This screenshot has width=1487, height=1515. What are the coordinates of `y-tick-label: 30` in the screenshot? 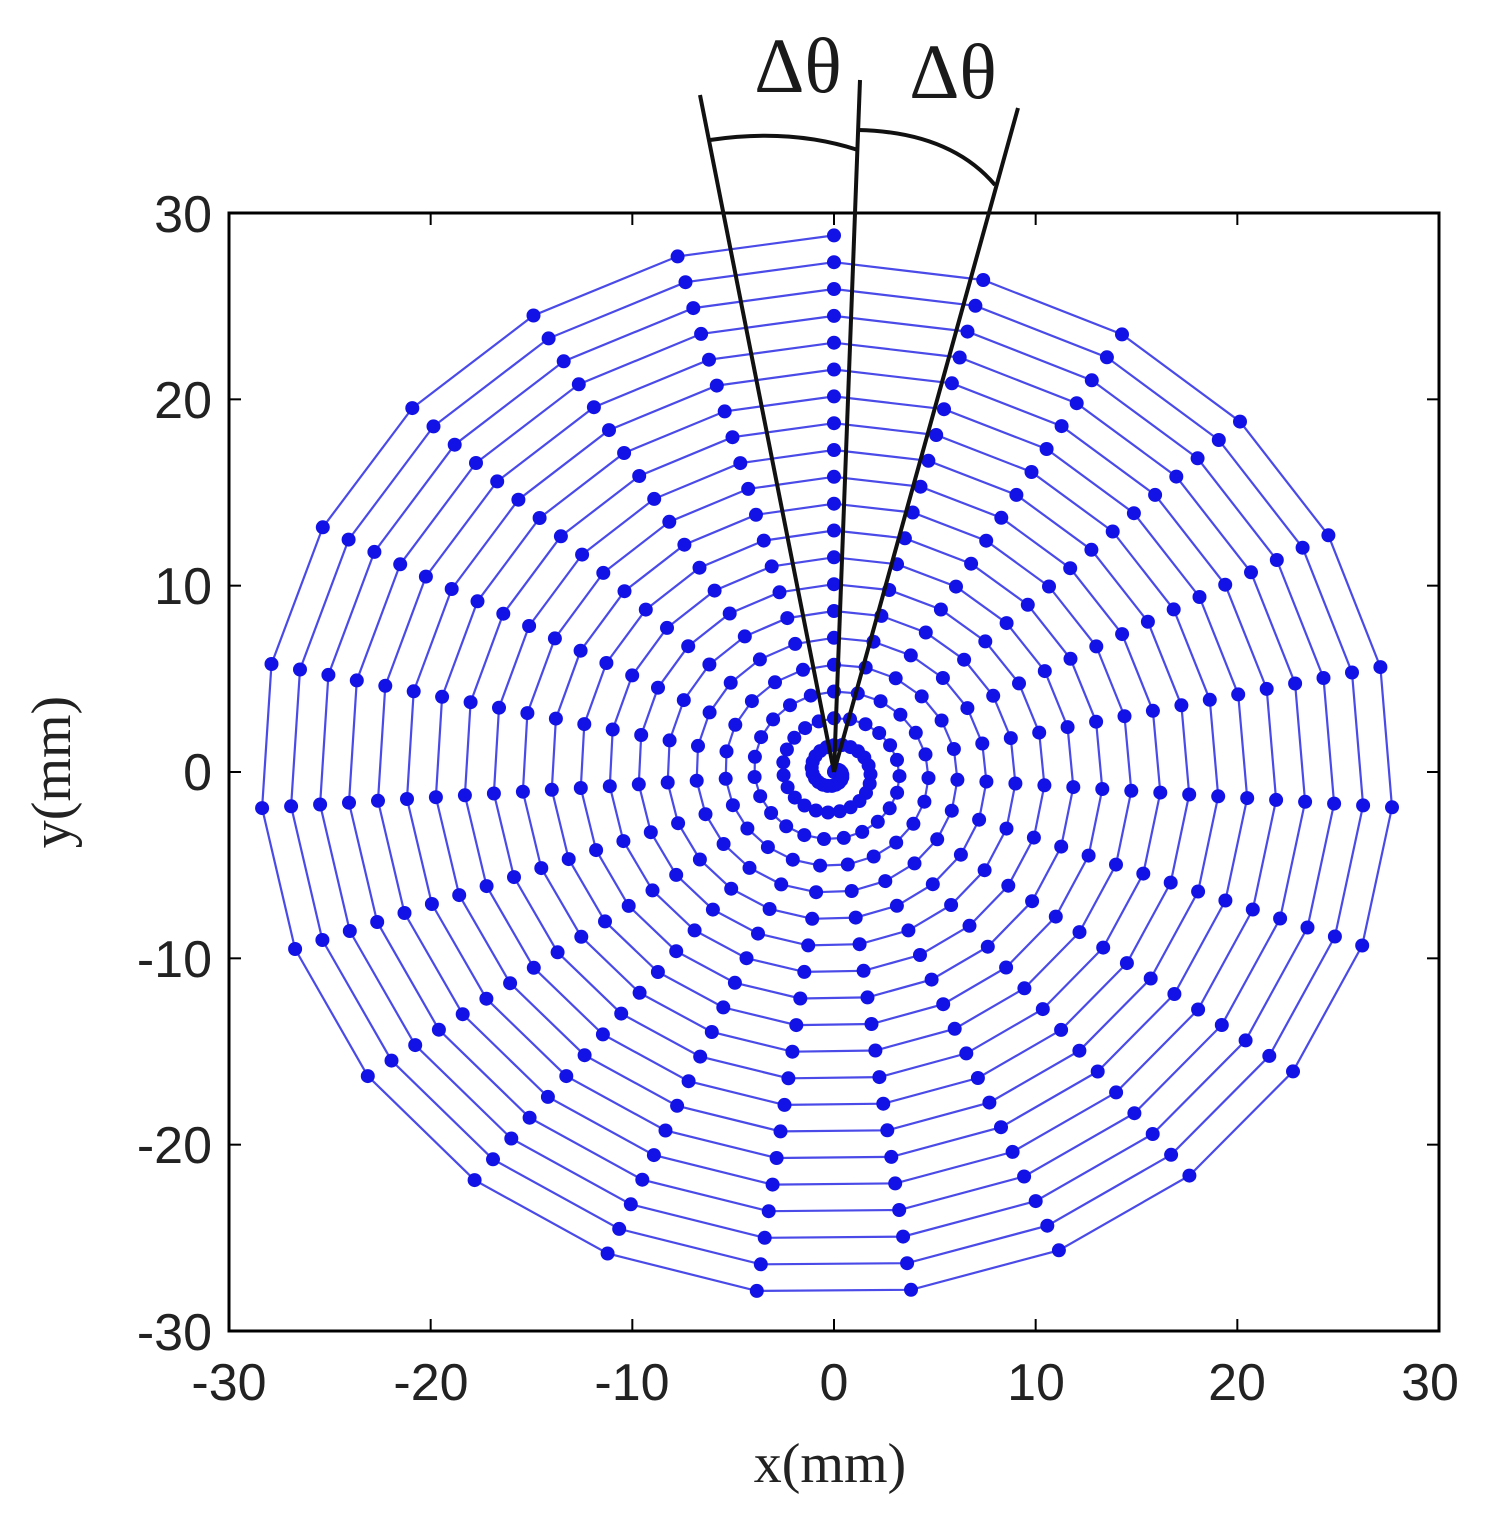 It's located at (183, 215).